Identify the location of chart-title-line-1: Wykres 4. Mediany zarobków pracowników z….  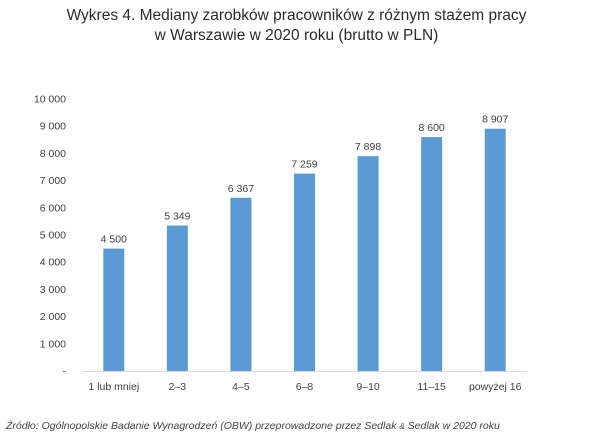
(296, 15).